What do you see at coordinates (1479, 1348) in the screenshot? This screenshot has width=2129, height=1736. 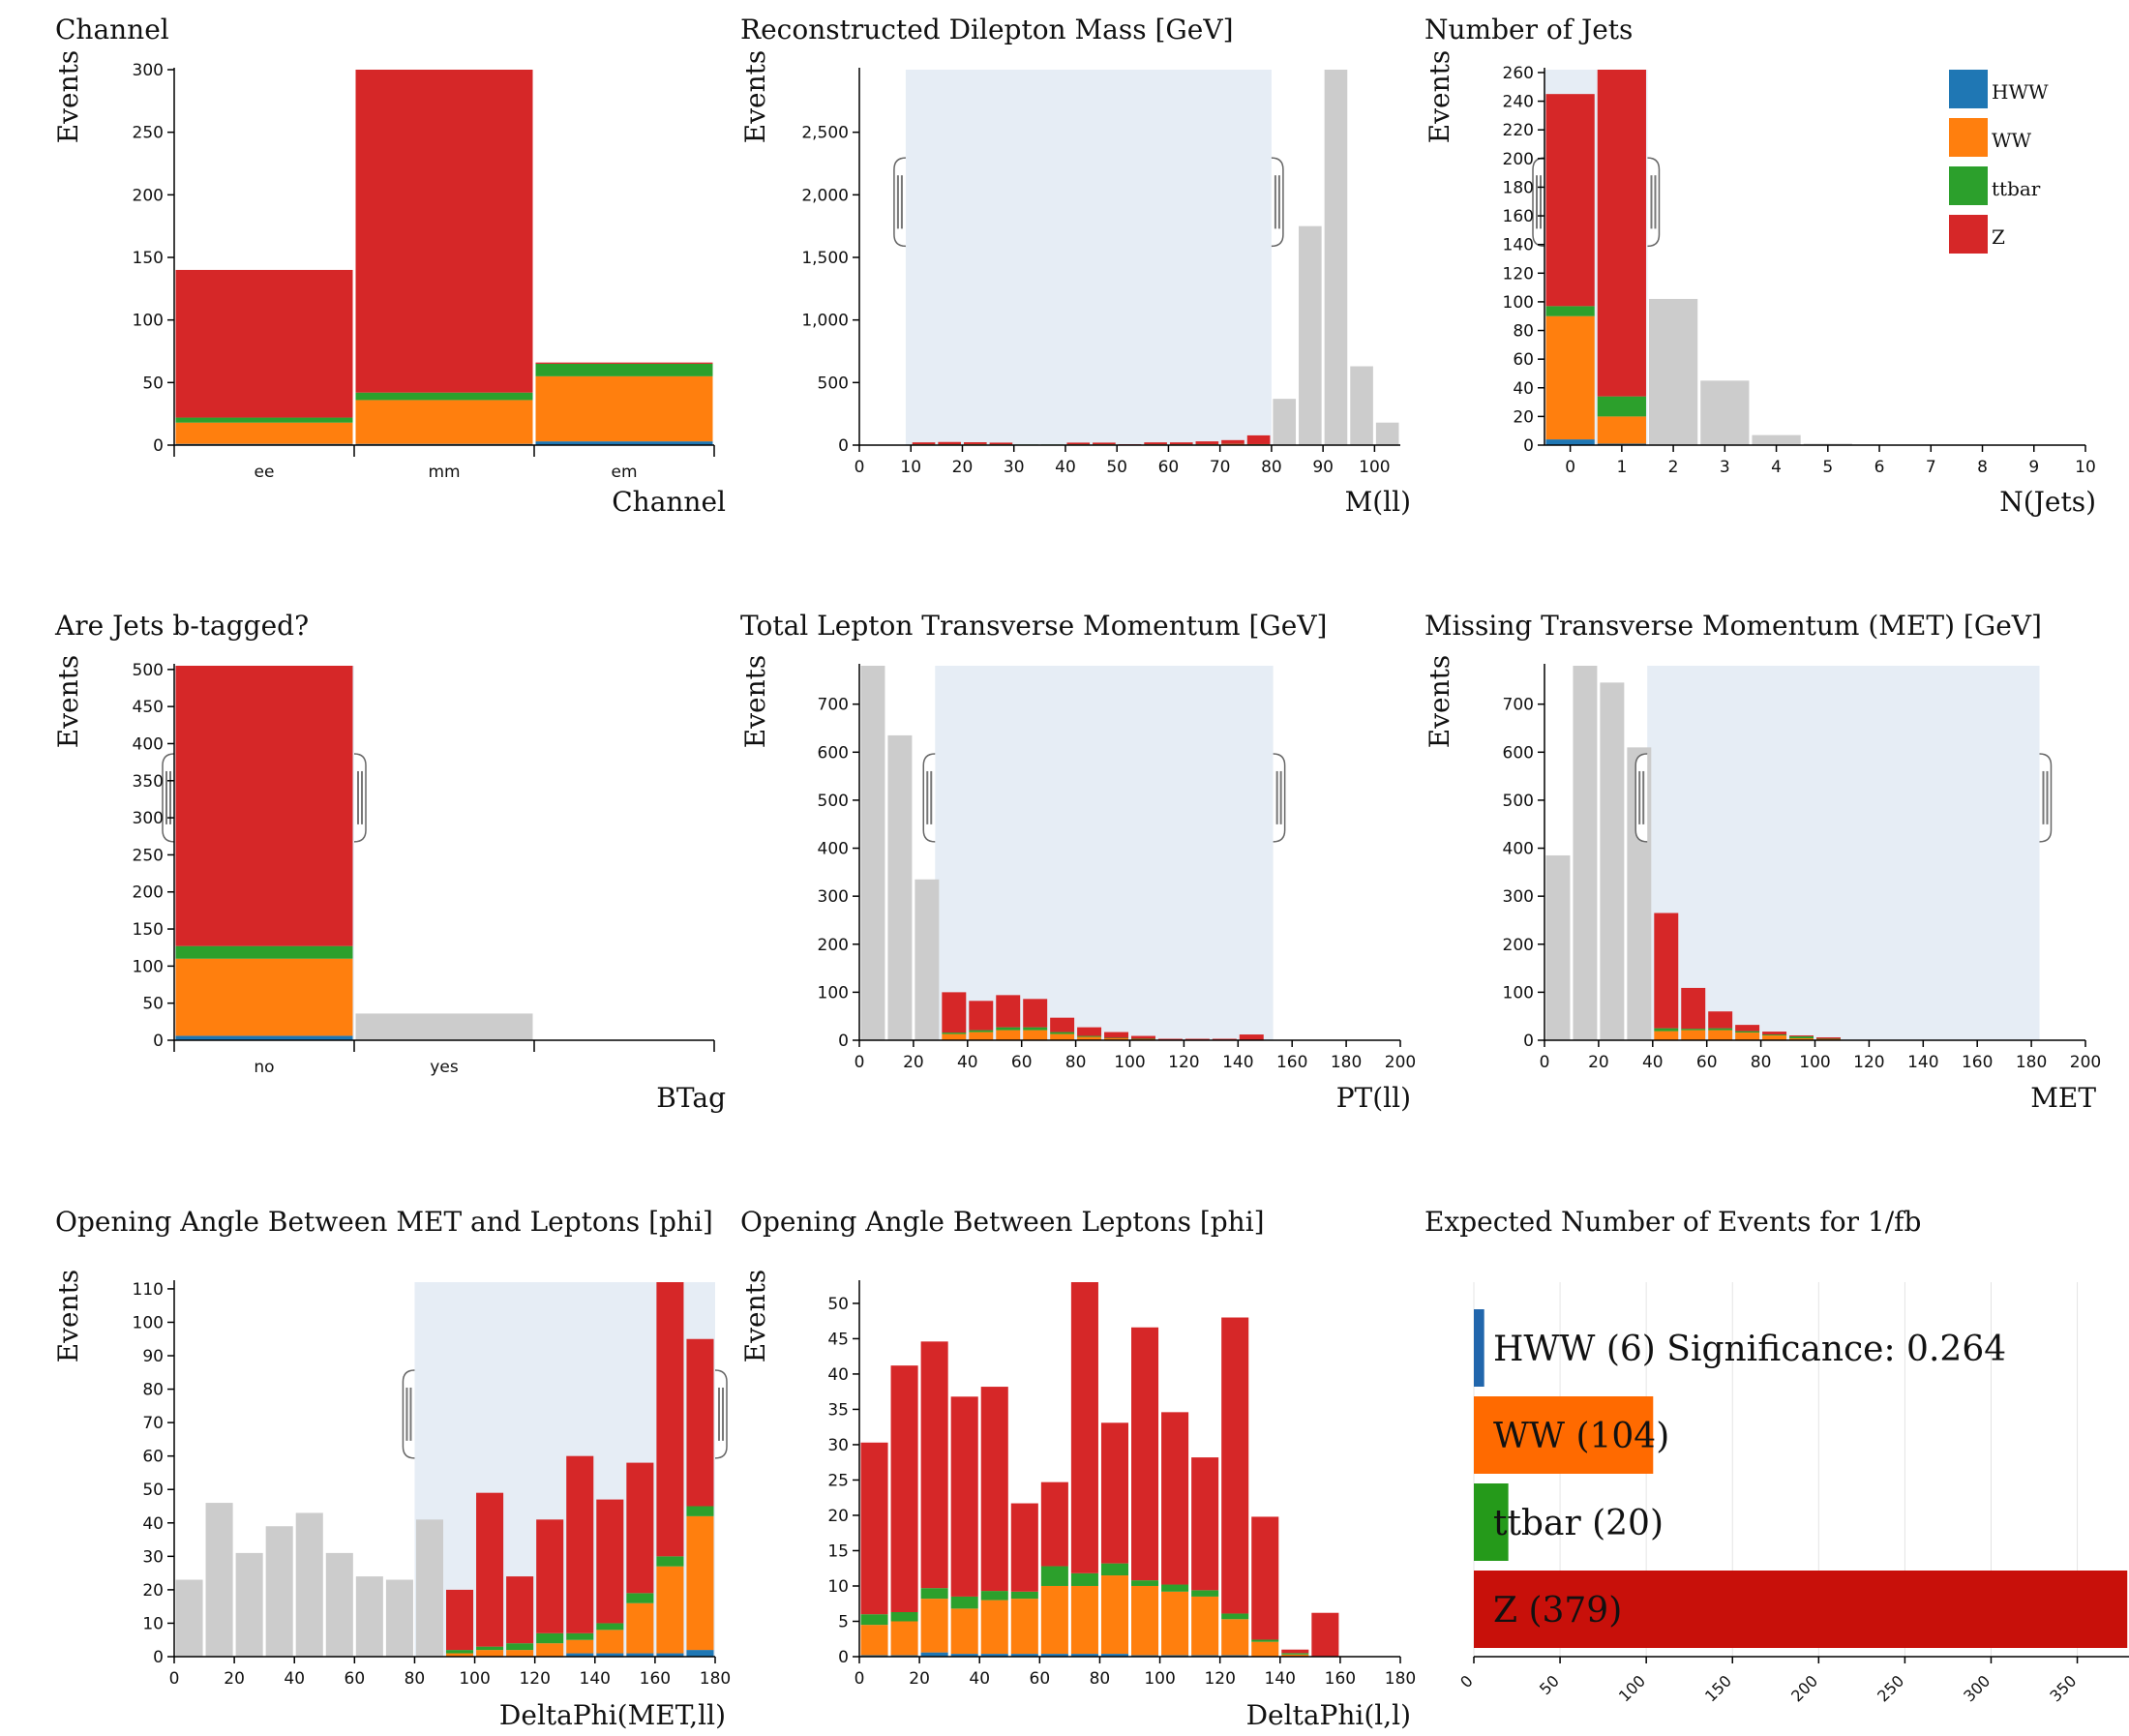 I see `bar-HWW` at bounding box center [1479, 1348].